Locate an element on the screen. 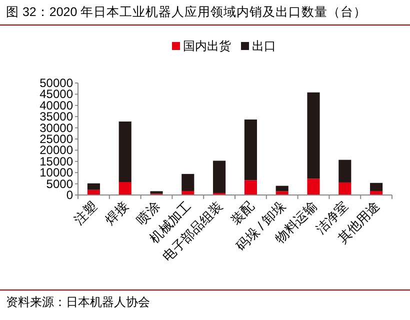 The width and height of the screenshot is (410, 320). y-tick-label: 50000 is located at coordinates (57, 83).